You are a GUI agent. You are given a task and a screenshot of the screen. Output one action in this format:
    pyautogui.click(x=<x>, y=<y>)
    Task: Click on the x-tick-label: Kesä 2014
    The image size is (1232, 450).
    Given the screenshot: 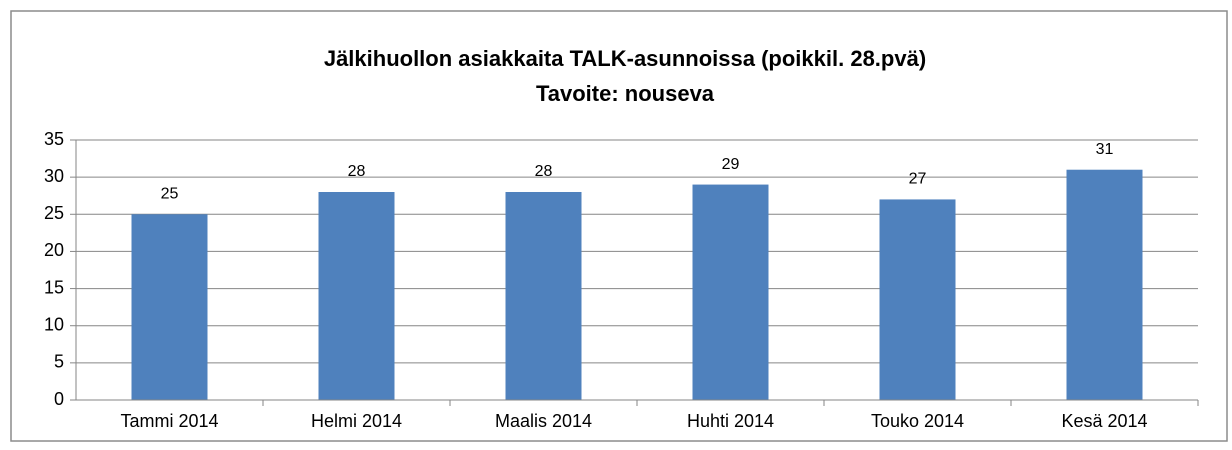 What is the action you would take?
    pyautogui.click(x=1104, y=421)
    